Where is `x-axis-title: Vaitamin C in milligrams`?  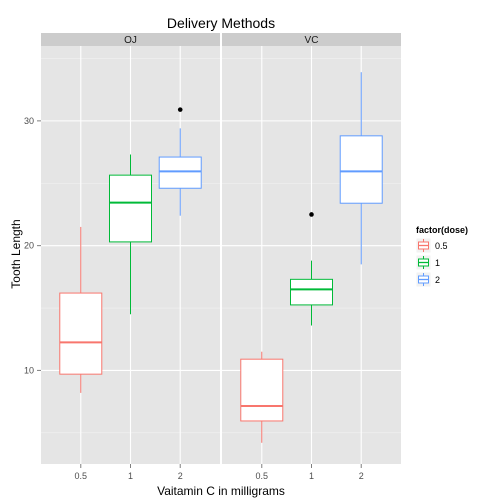 x-axis-title: Vaitamin C in milligrams is located at coordinates (221, 491).